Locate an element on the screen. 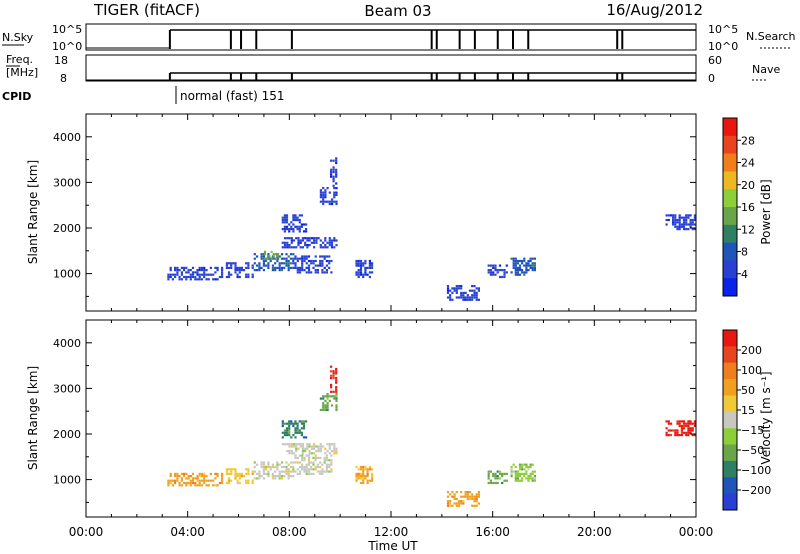 The height and width of the screenshot is (554, 800). power-colorbar-tick-label: 16 is located at coordinates (748, 207).